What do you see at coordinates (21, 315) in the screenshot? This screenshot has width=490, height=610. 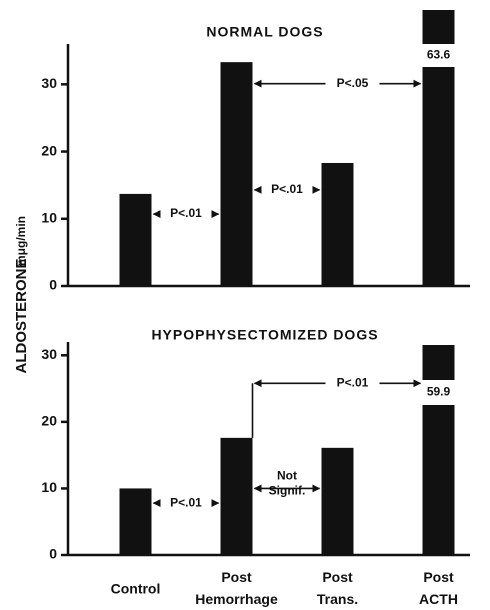 I see `y-axis-label: ALDOSTERONE` at bounding box center [21, 315].